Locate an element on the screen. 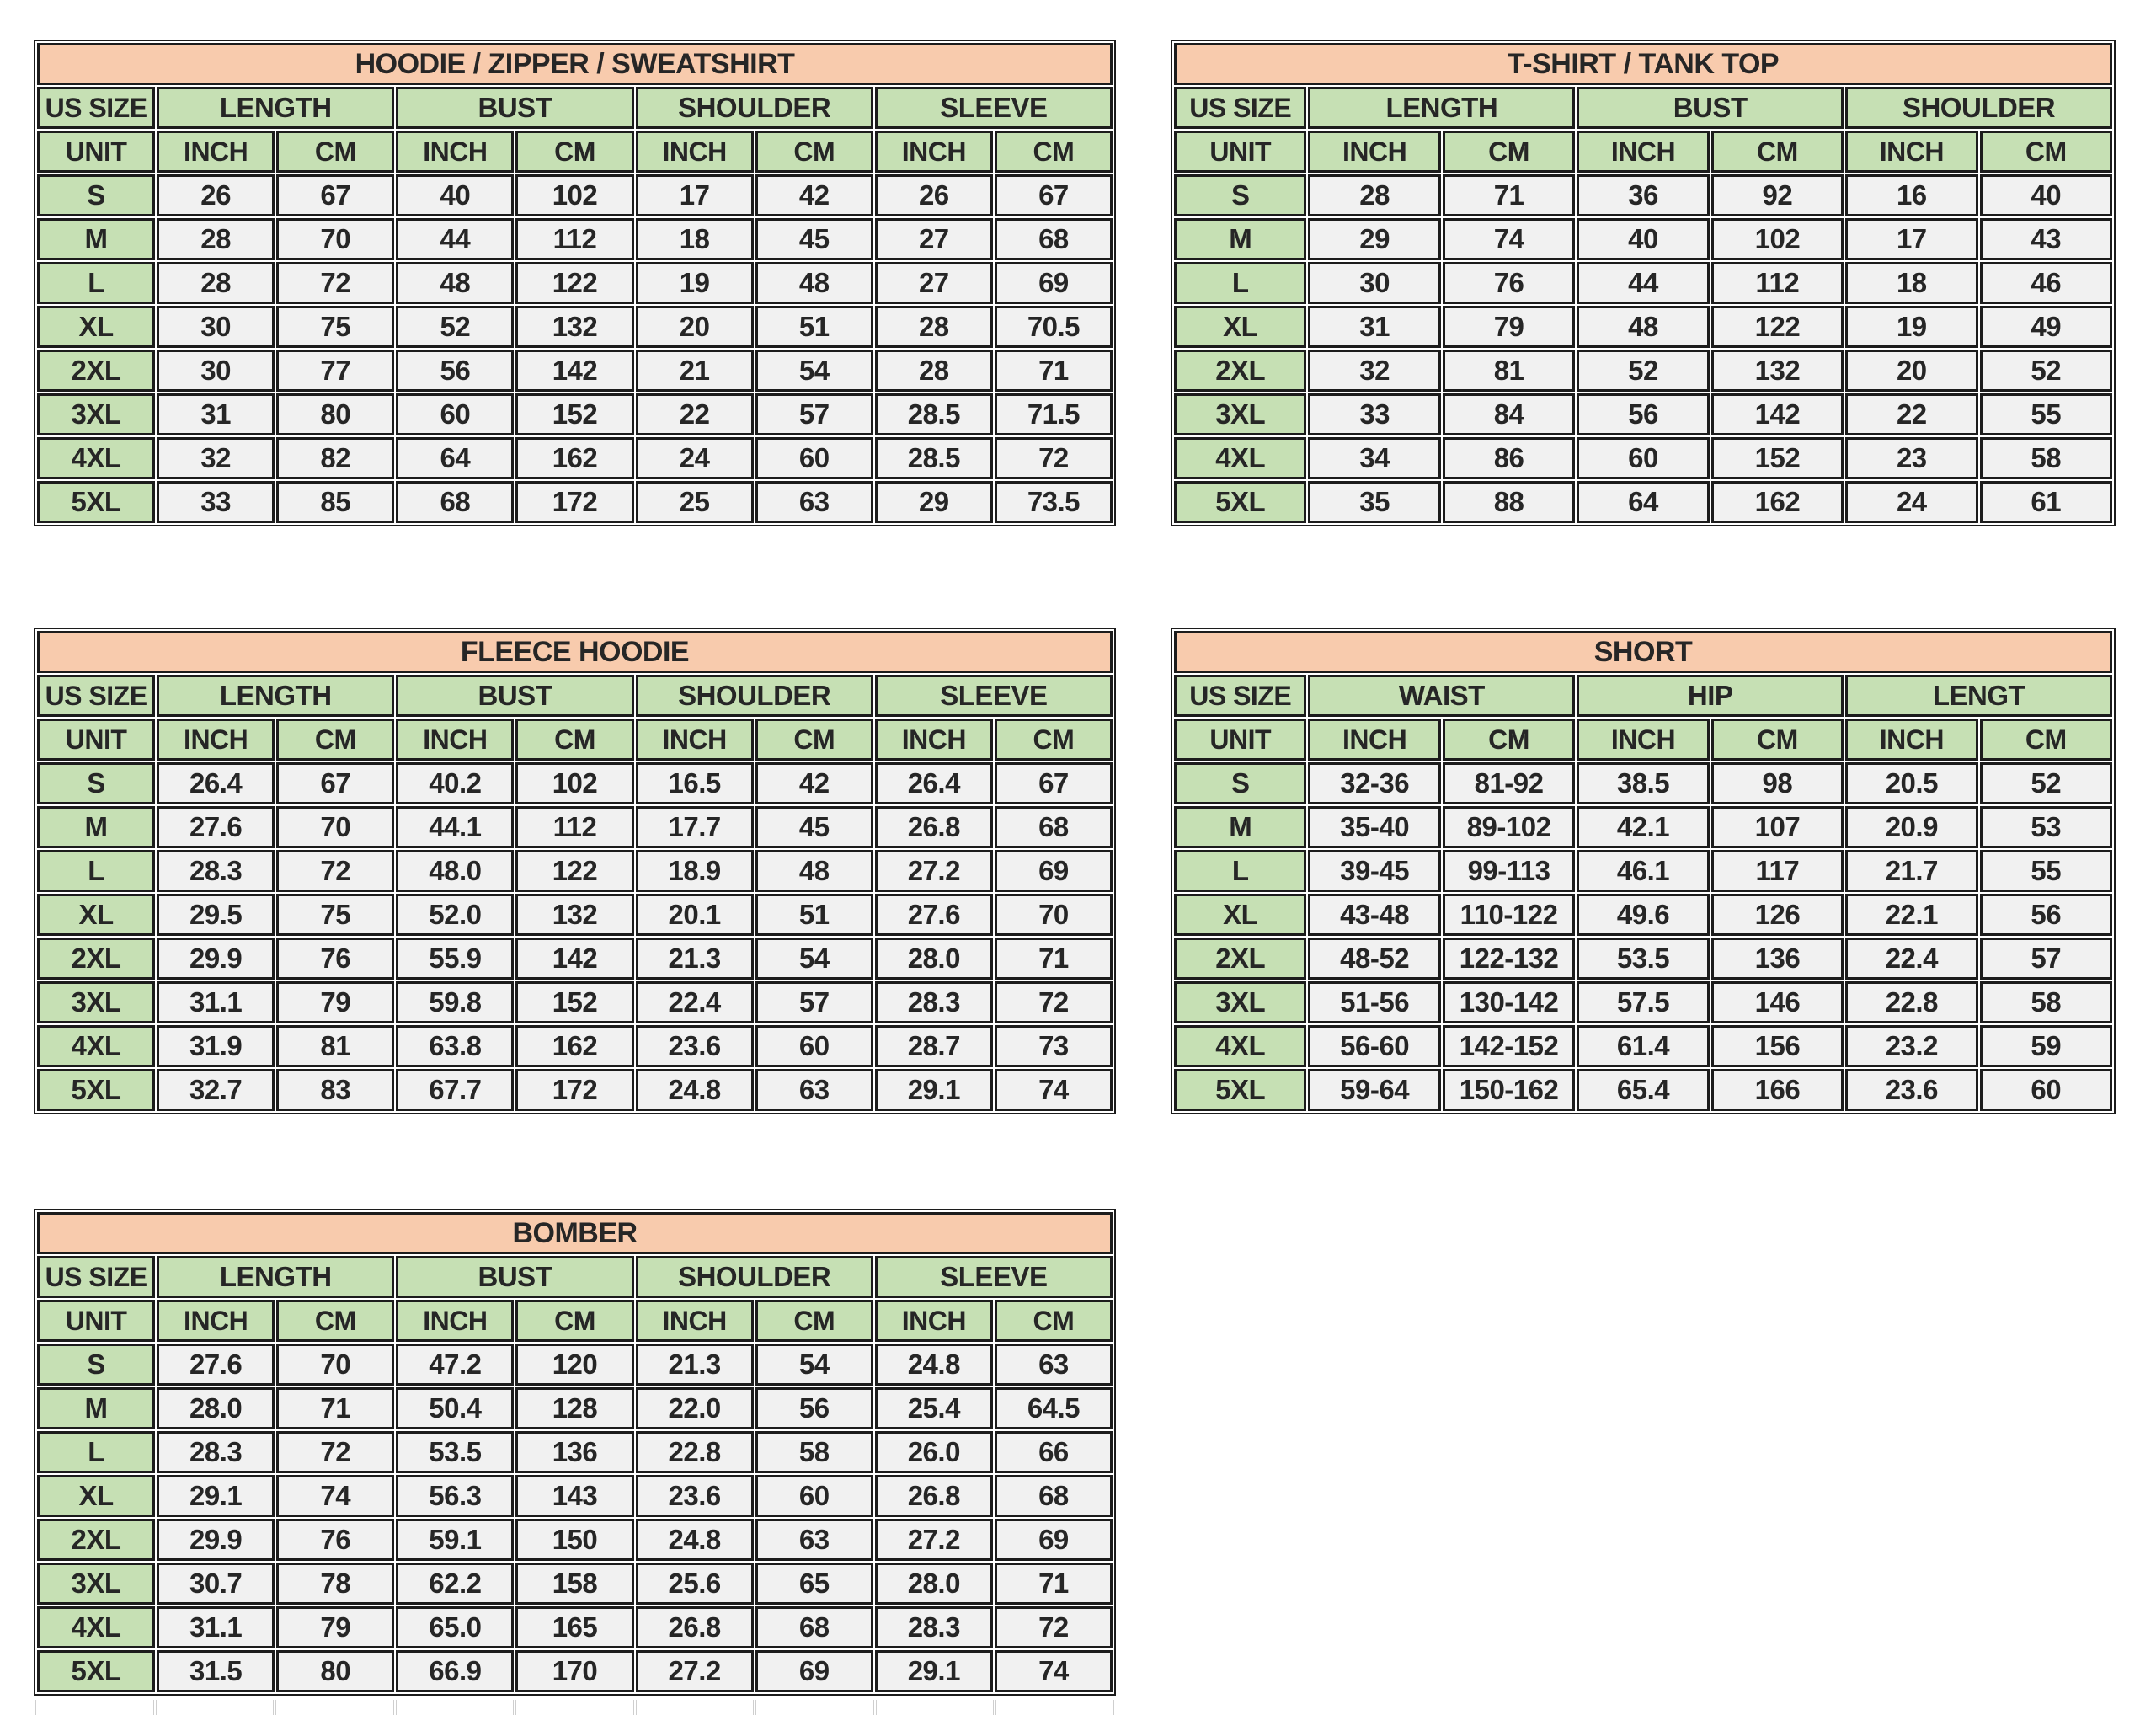 This screenshot has width=2156, height=1715. measurement-cell: 142 is located at coordinates (1777, 414).